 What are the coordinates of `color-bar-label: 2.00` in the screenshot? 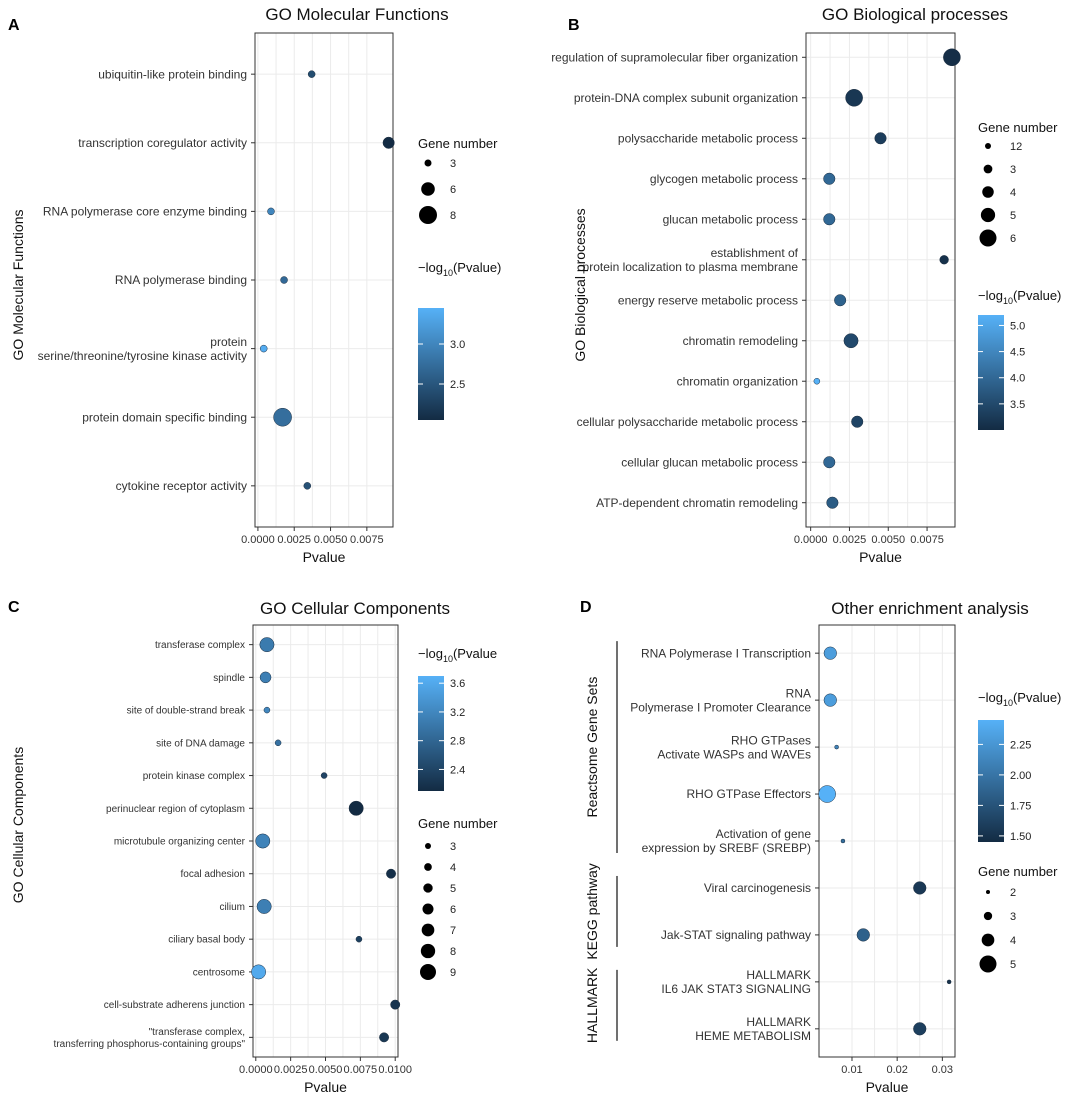 It's located at (1020, 776).